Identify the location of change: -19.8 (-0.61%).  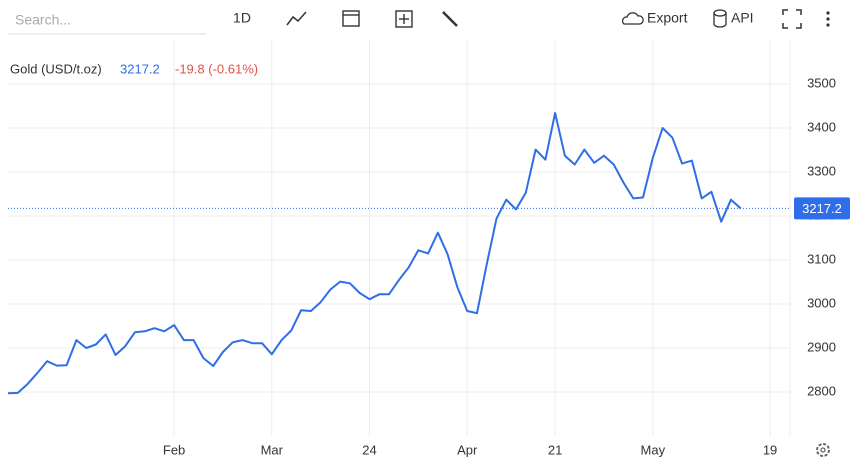
(216, 68).